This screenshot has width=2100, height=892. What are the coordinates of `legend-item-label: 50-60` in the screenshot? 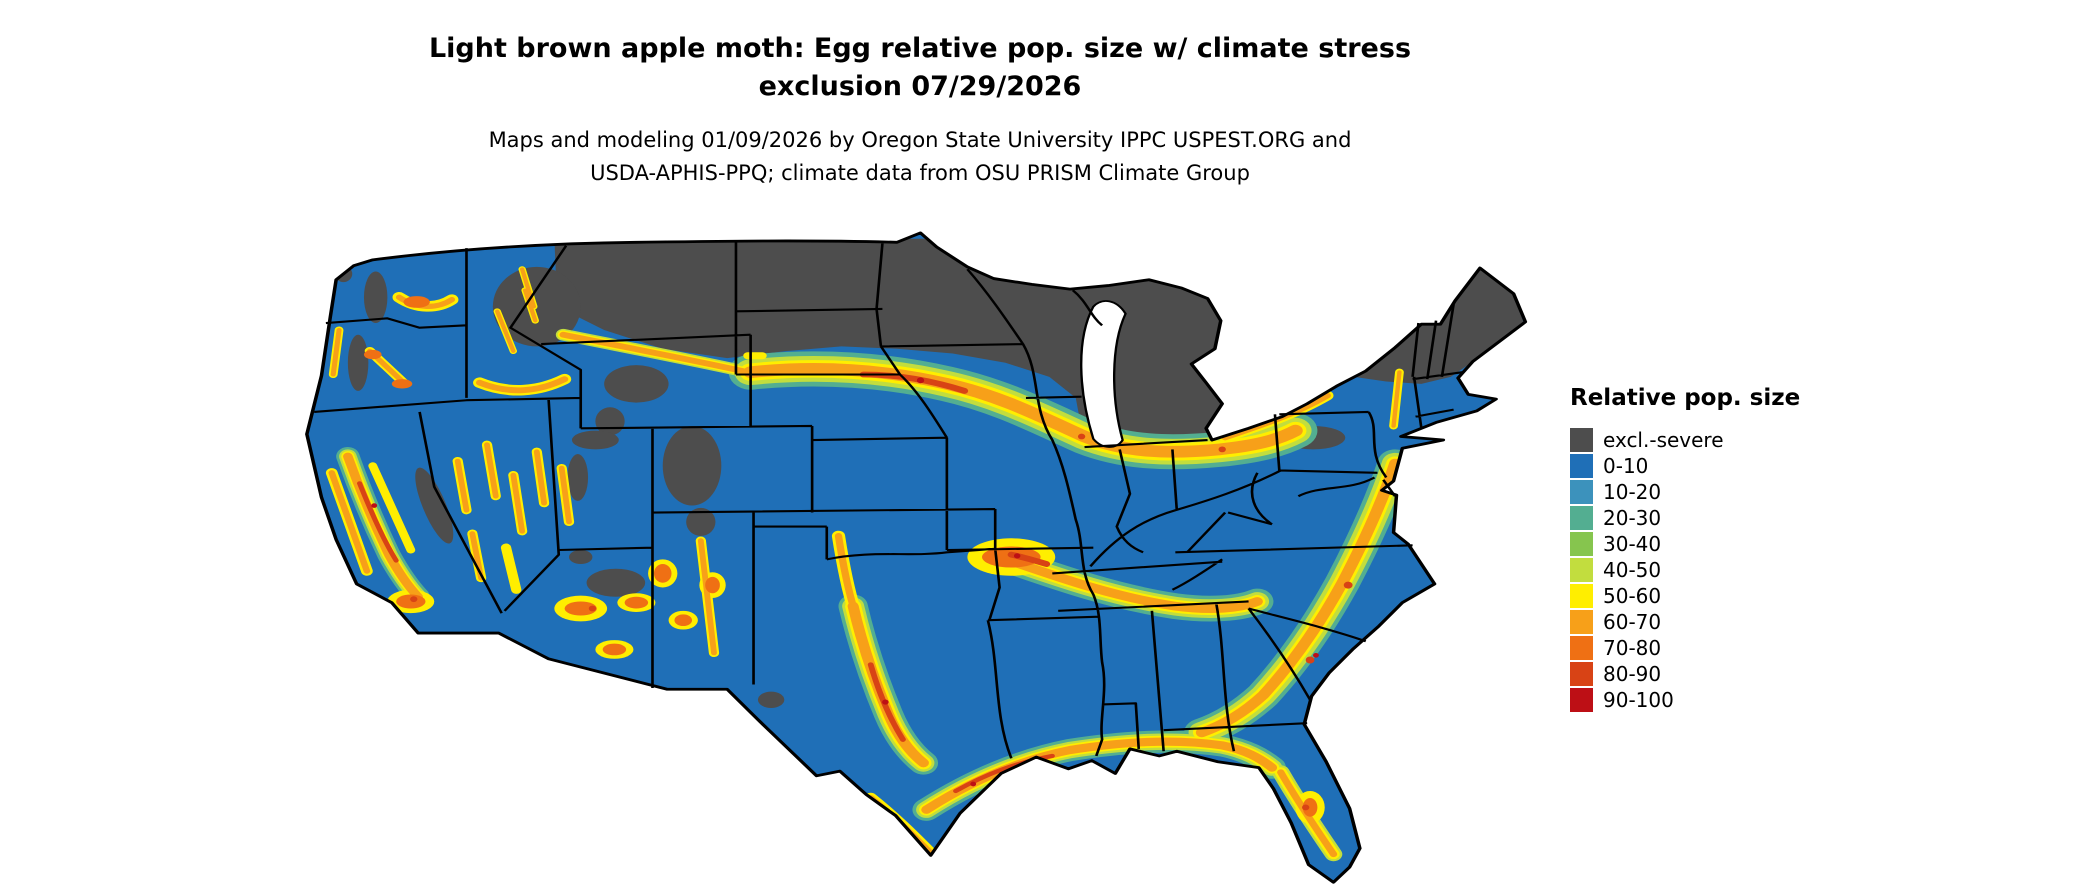 It's located at (1632, 596).